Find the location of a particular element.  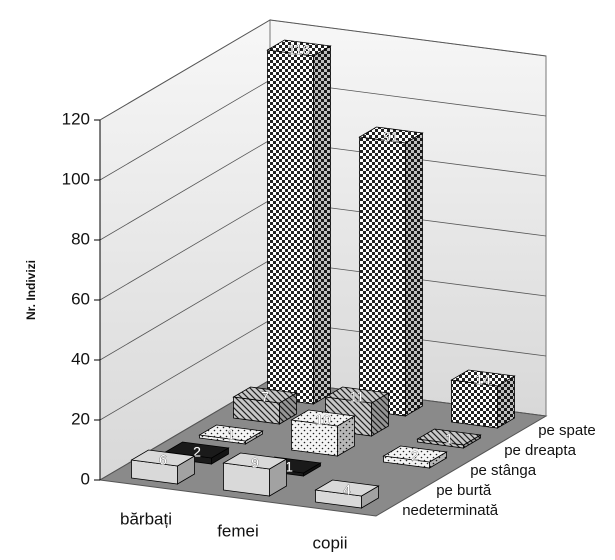

x-tick-label: femei is located at coordinates (238, 530).